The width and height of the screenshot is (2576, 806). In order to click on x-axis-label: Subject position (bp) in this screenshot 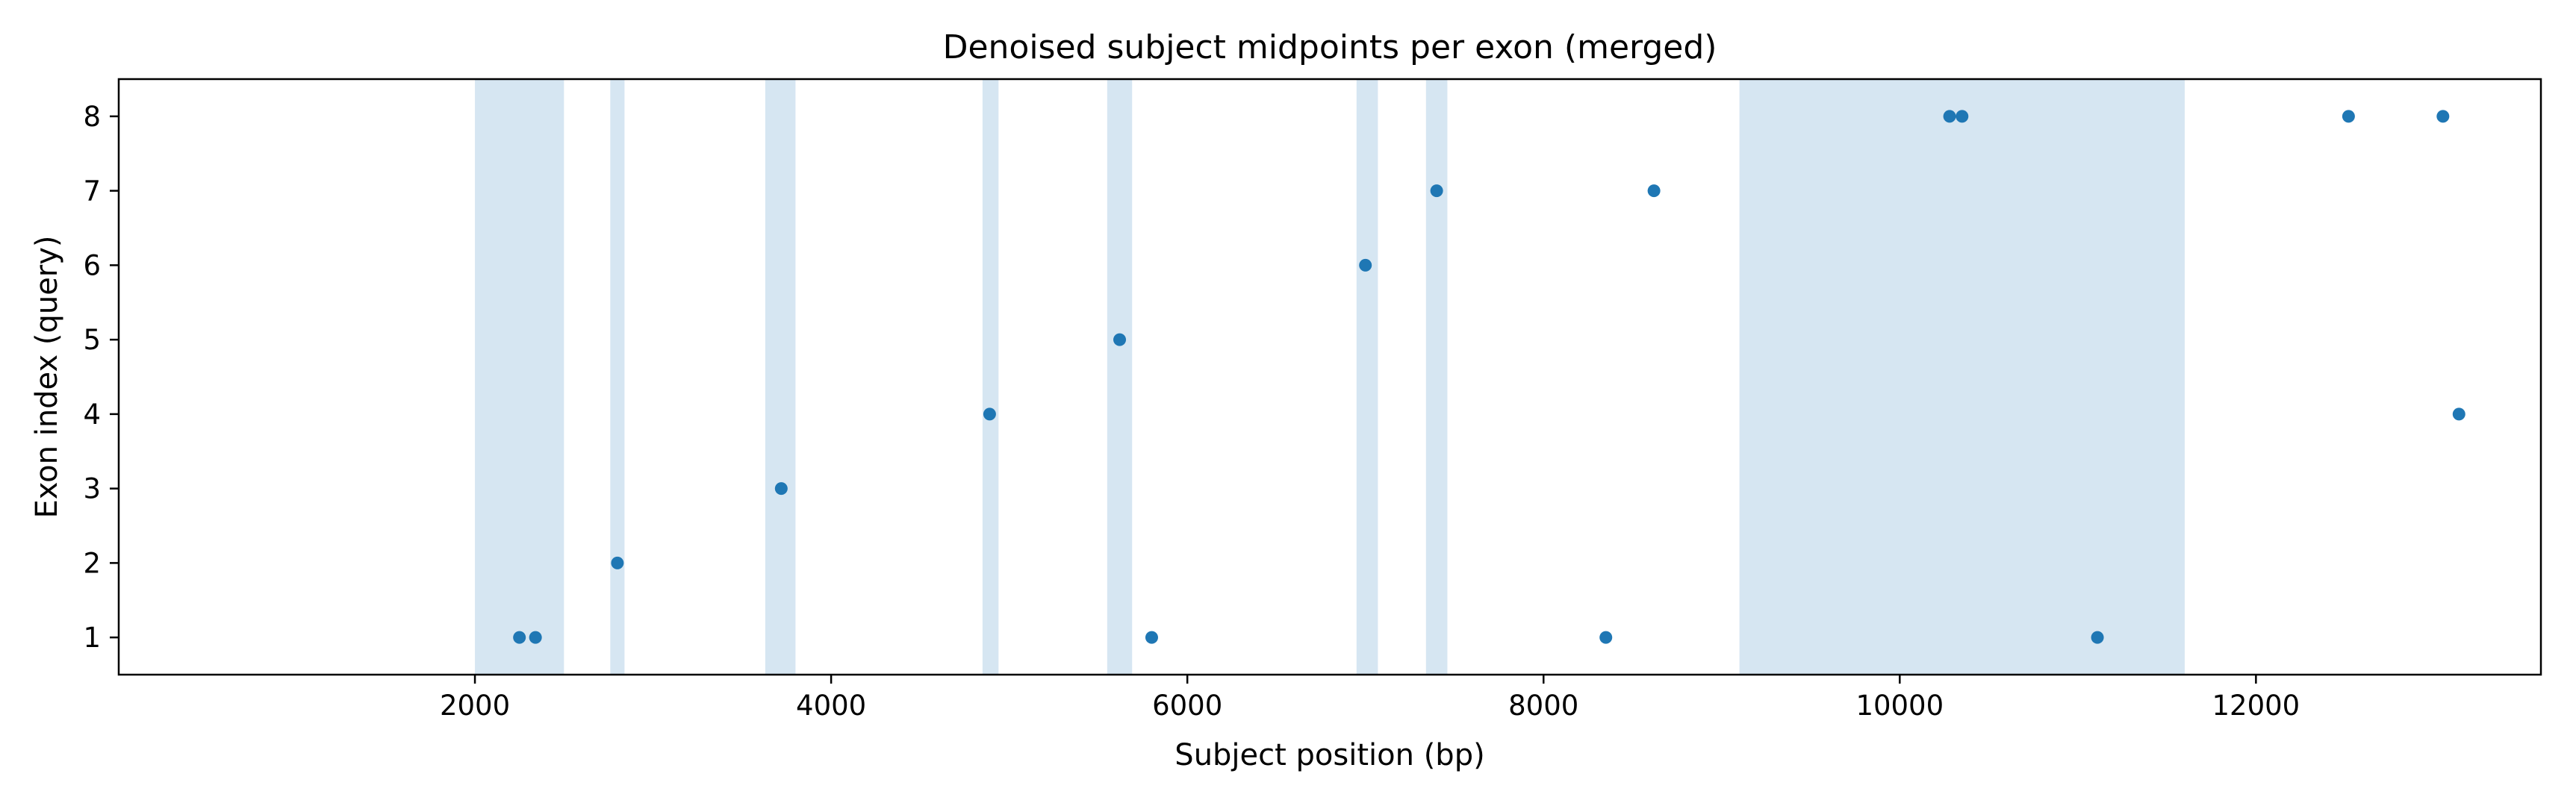, I will do `click(1329, 755)`.